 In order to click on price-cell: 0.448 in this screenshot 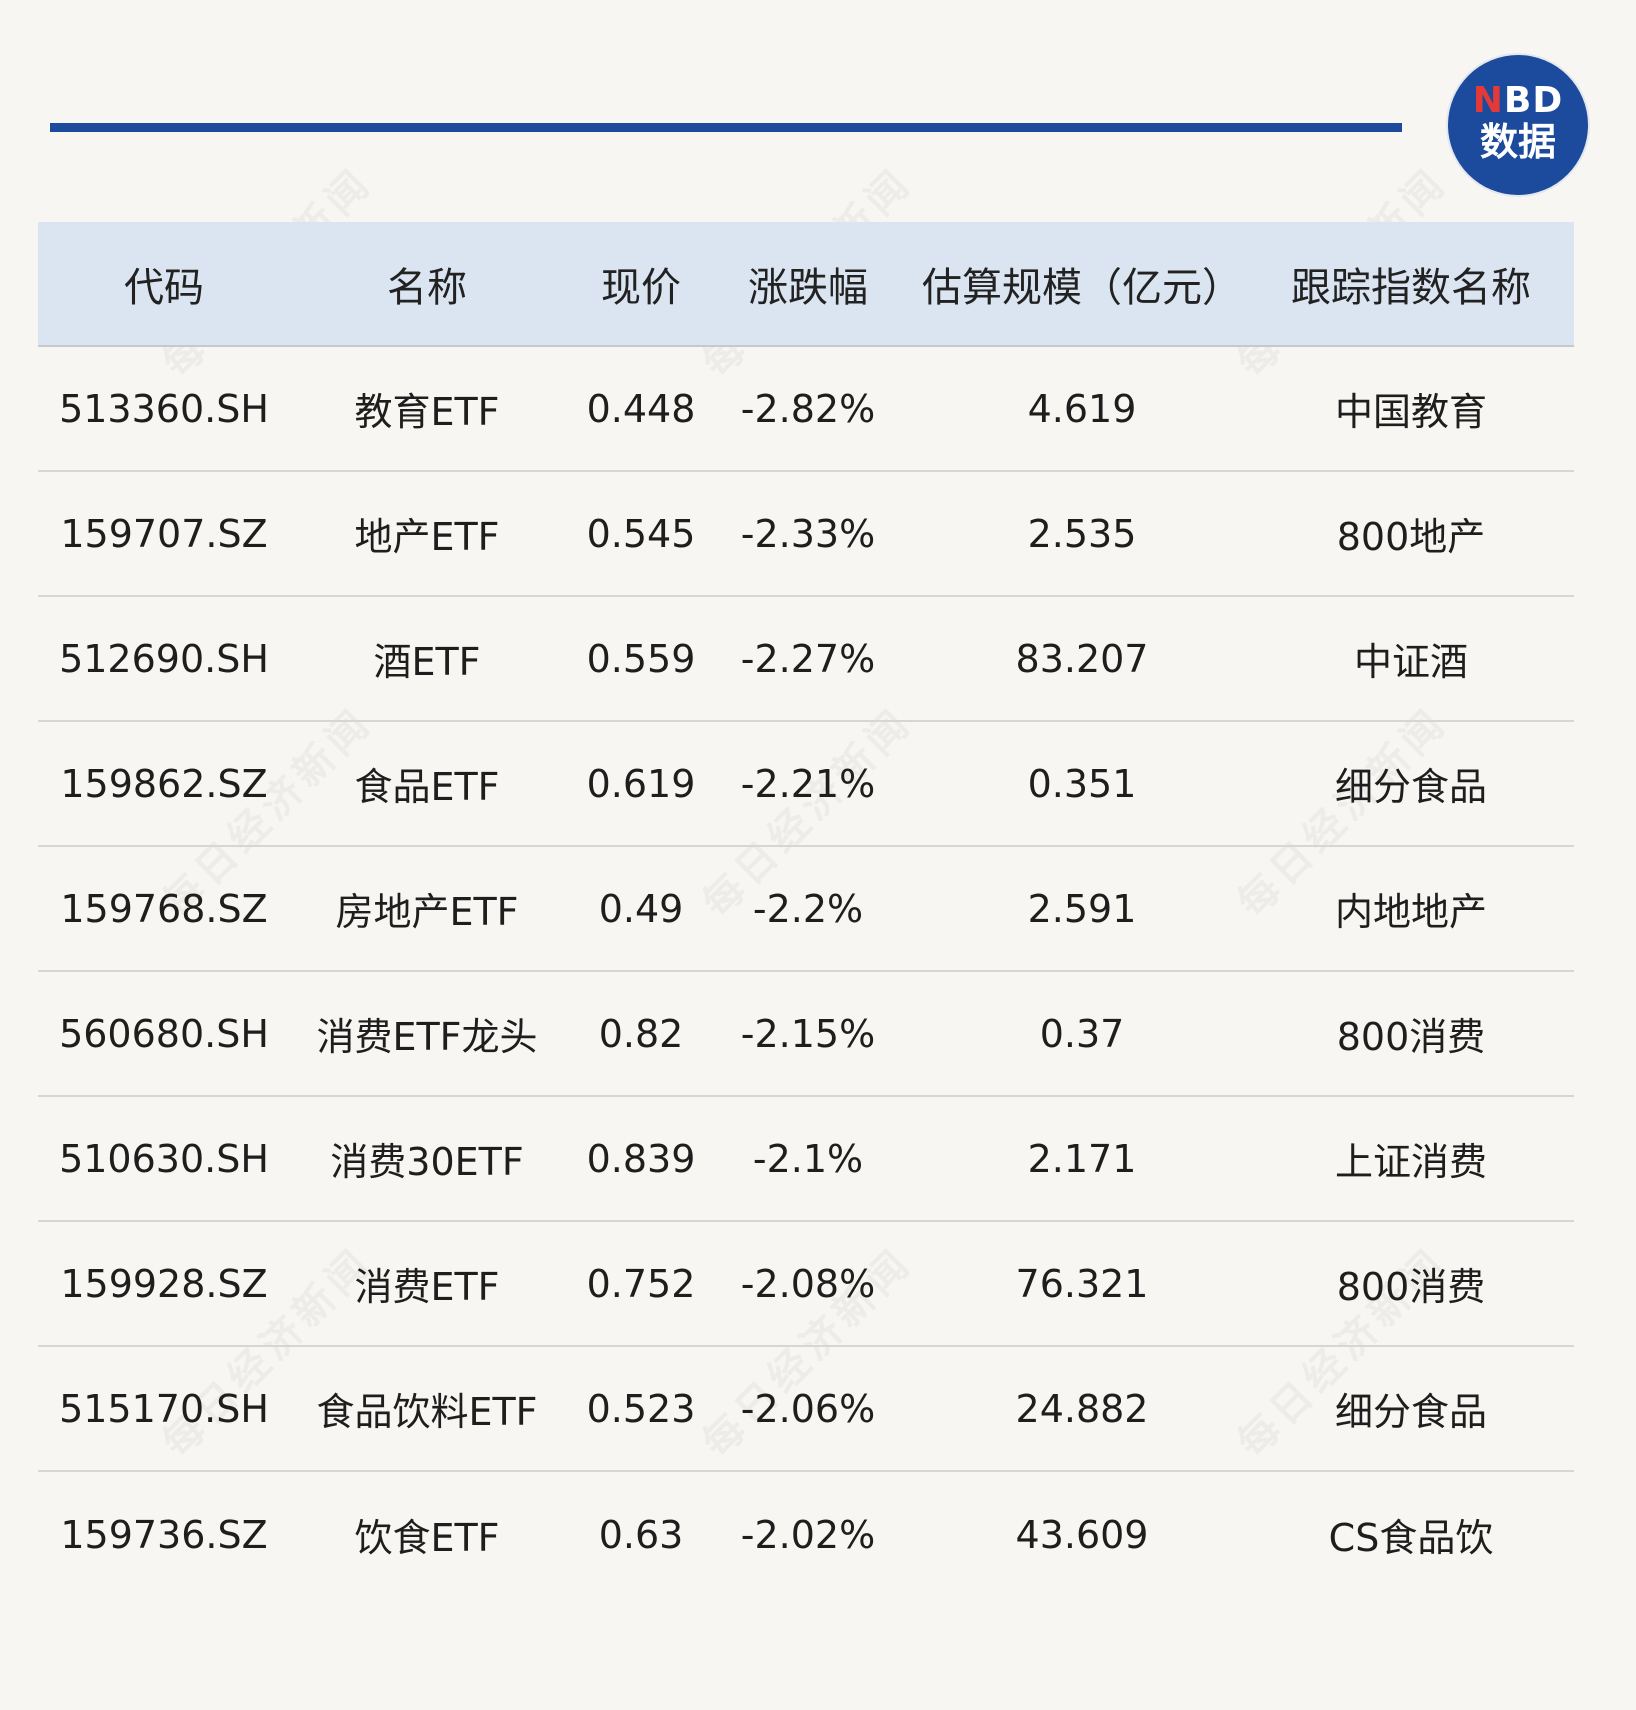, I will do `click(641, 408)`.